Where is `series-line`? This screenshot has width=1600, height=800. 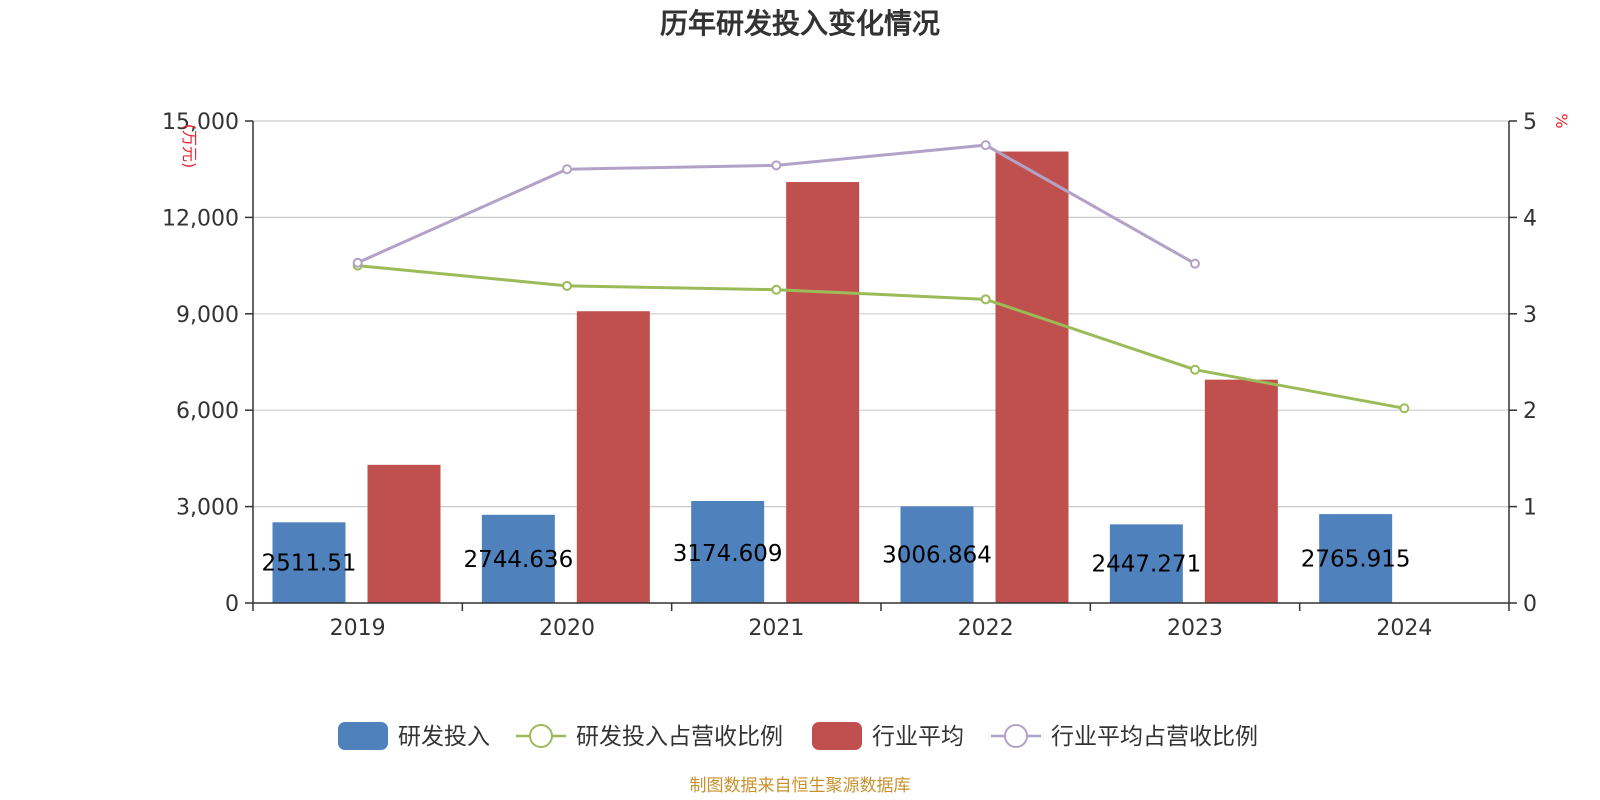
series-line is located at coordinates (881, 337).